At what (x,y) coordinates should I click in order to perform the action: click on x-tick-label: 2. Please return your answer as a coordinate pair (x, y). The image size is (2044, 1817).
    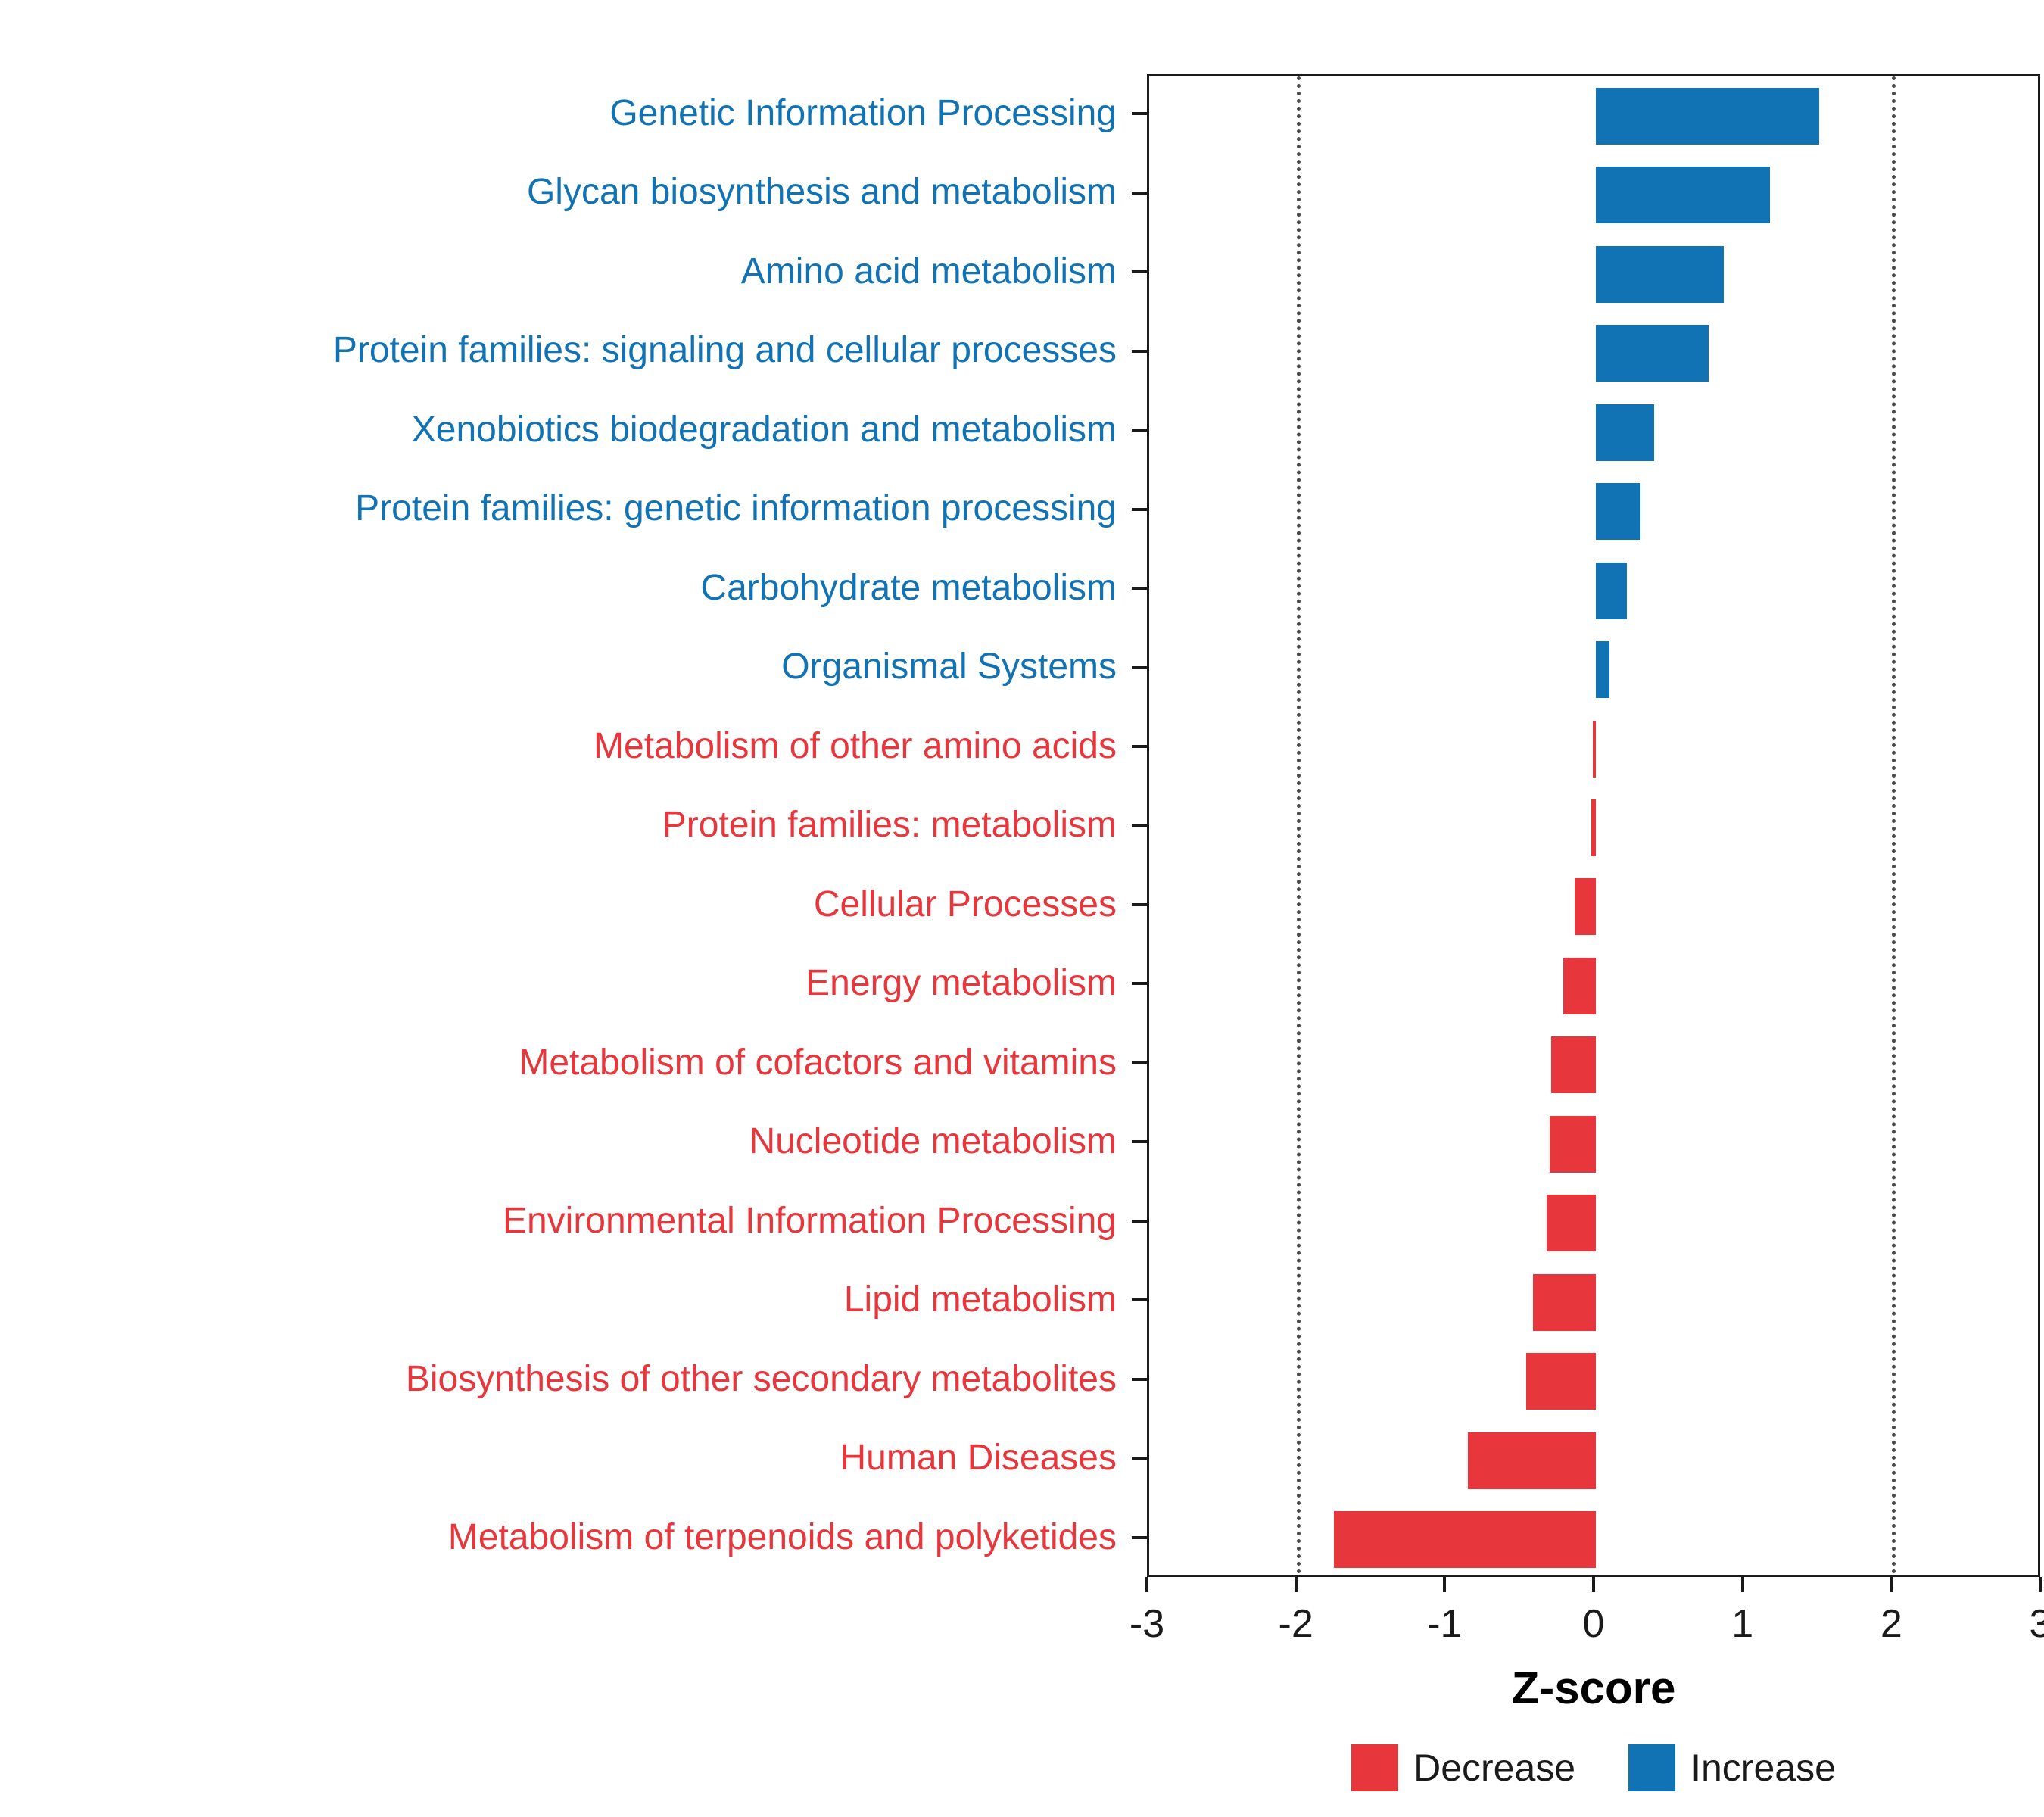
    Looking at the image, I should click on (1891, 1624).